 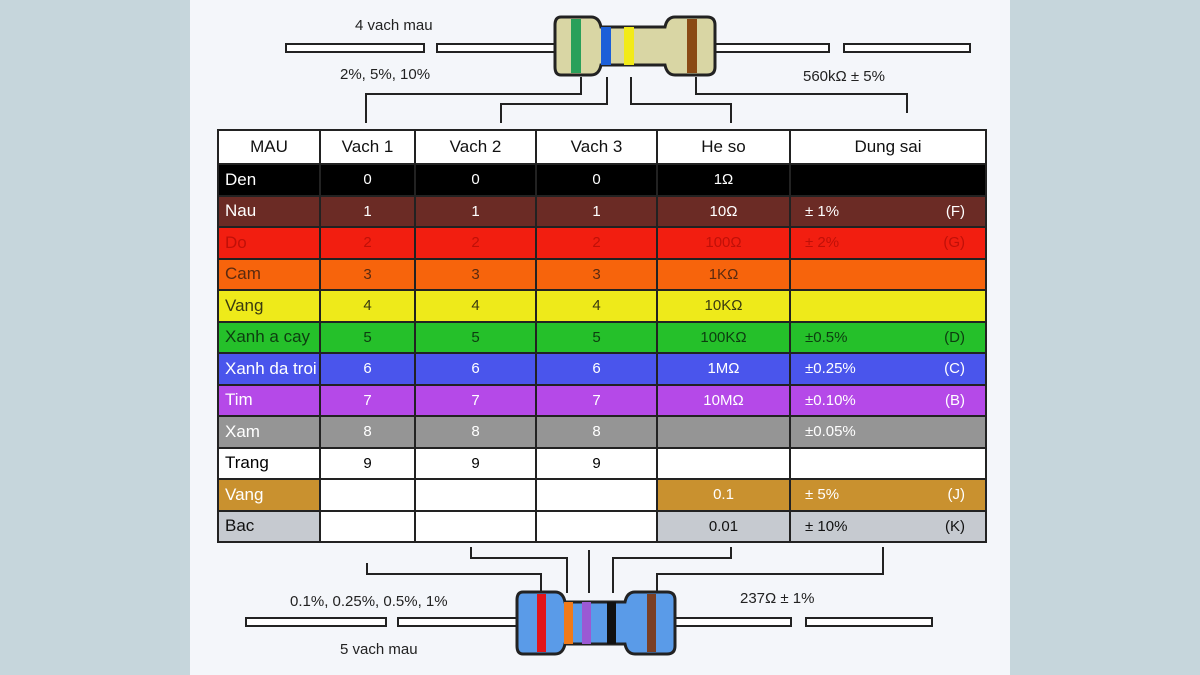 I want to click on band-2-cell: 3, so click(x=475, y=274).